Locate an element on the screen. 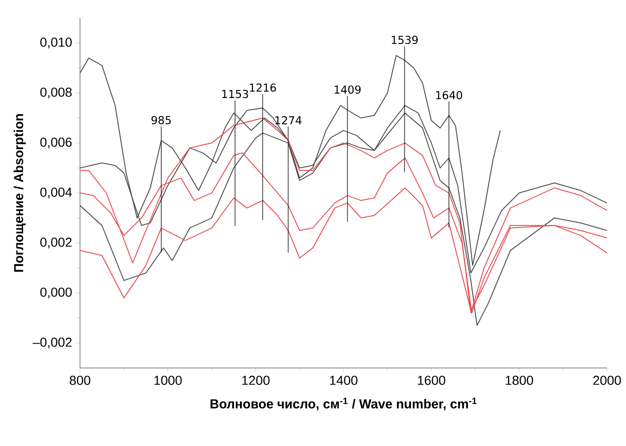  ref-line-label: 1409 is located at coordinates (347, 89).